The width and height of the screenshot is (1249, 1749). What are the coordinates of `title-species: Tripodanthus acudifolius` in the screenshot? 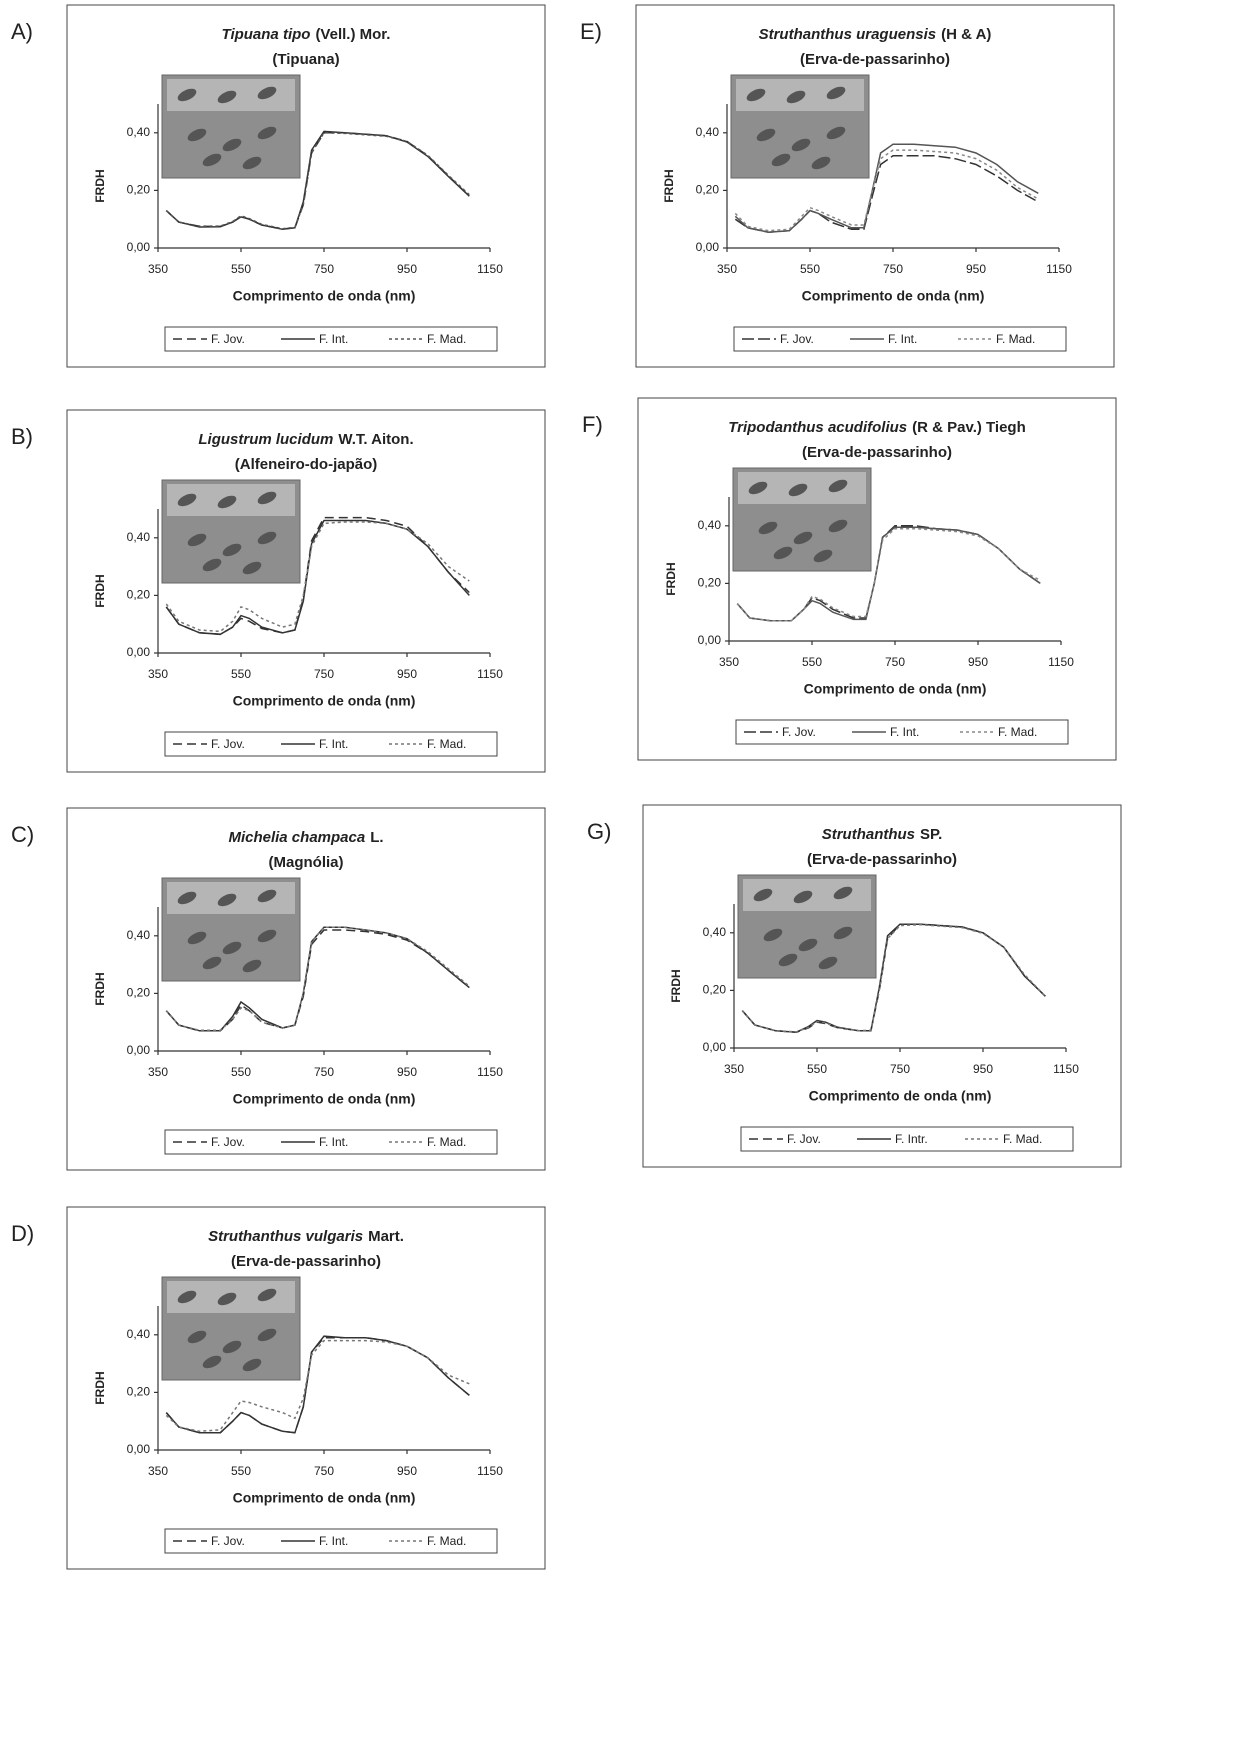 It's located at (817, 427).